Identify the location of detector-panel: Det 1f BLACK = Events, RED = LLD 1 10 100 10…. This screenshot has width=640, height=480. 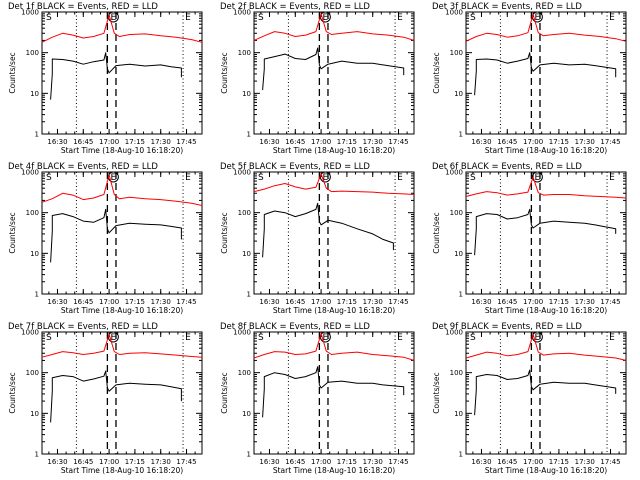
(105, 78).